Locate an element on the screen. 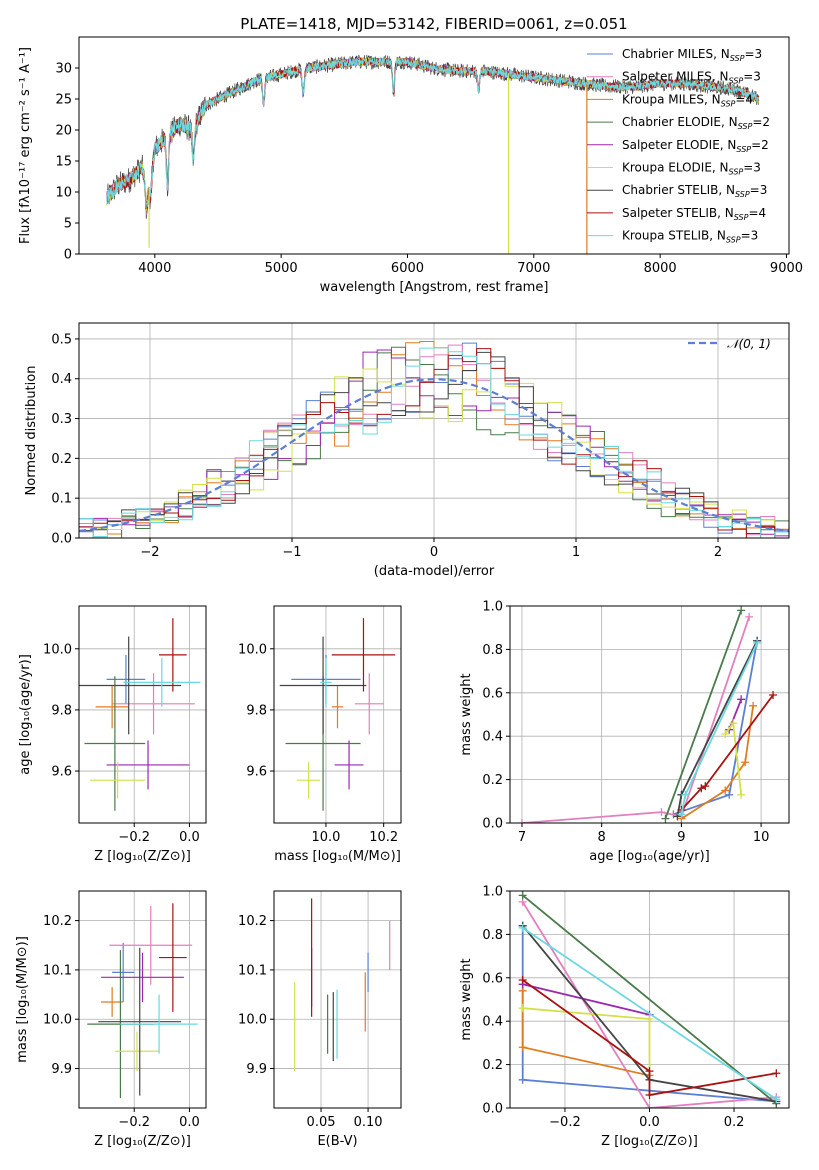 The width and height of the screenshot is (819, 1170). x-tick-label: 9 is located at coordinates (681, 837).